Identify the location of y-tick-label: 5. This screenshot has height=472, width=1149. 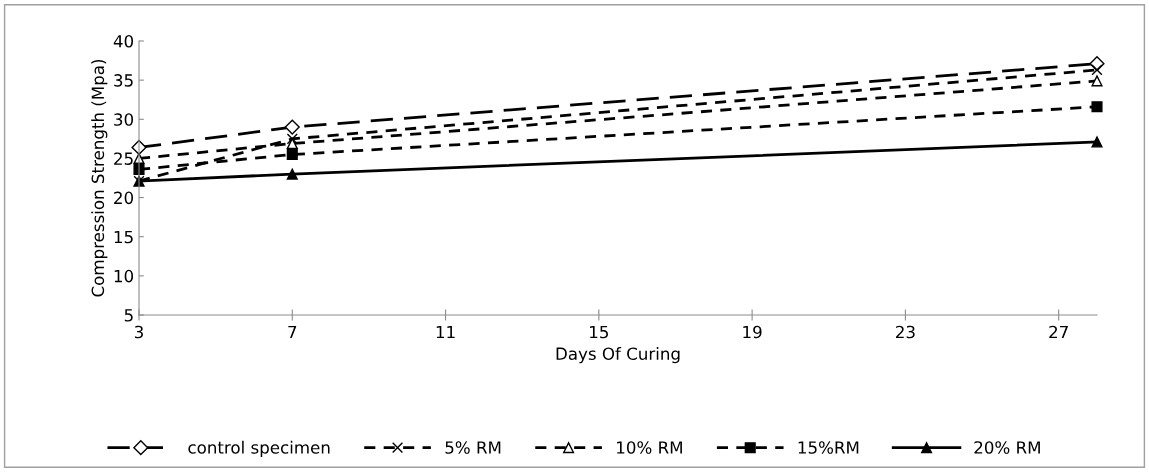
(128, 315).